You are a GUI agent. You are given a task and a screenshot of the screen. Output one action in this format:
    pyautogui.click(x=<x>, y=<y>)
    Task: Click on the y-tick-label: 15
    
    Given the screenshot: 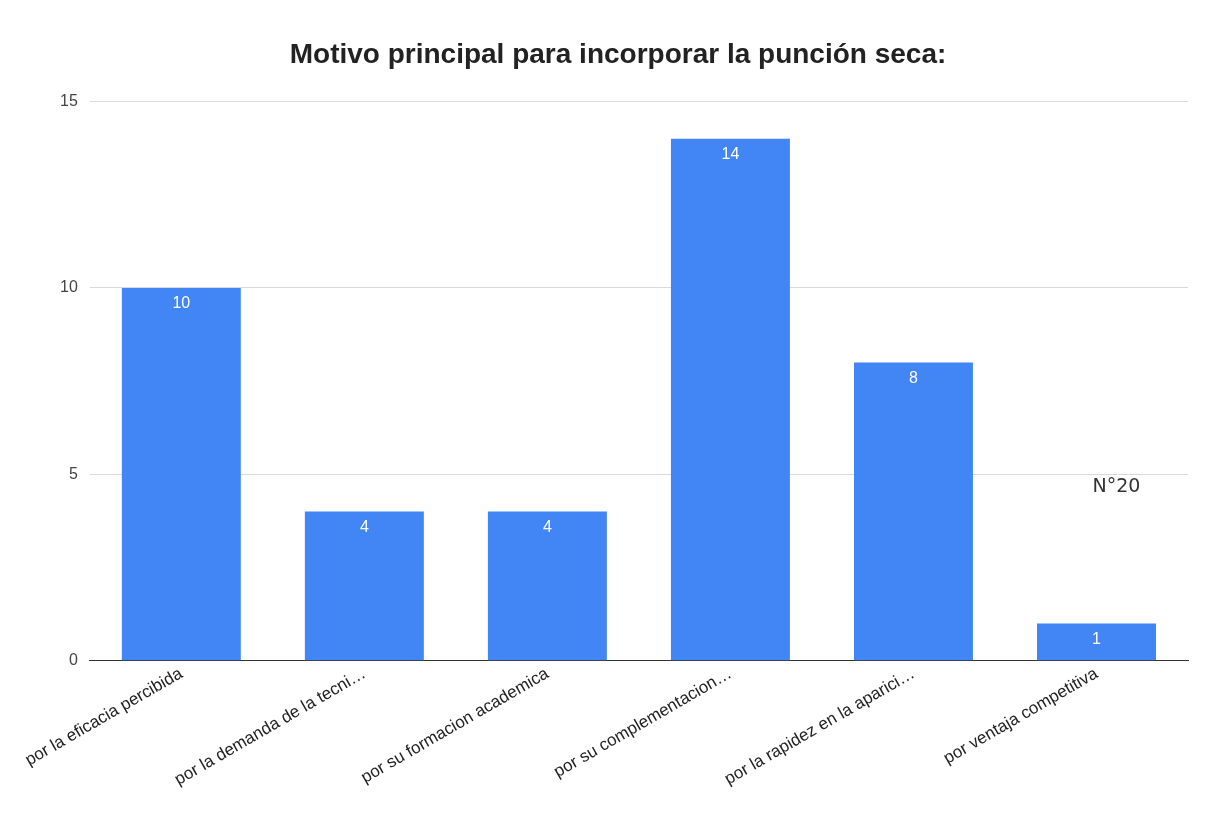 What is the action you would take?
    pyautogui.click(x=69, y=101)
    